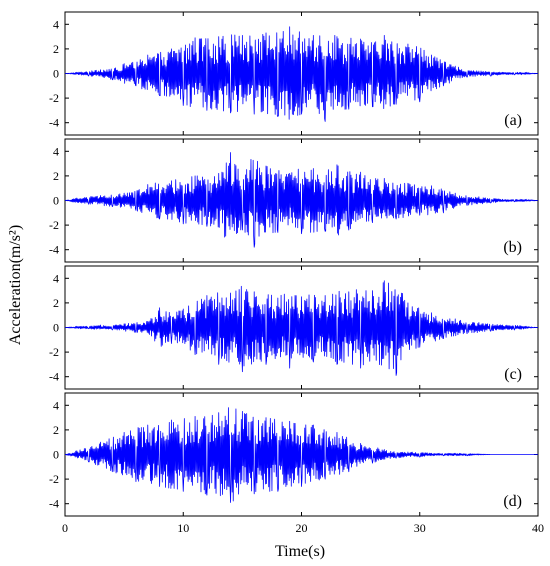  What do you see at coordinates (15, 285) in the screenshot?
I see `y-axis-label: Acceleration(m/s²)` at bounding box center [15, 285].